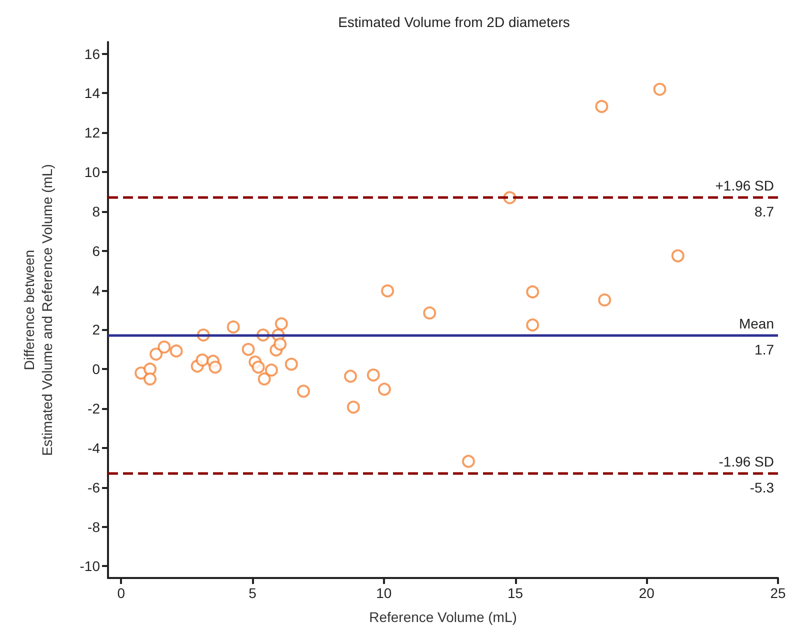 The height and width of the screenshot is (640, 790). Describe the element at coordinates (121, 593) in the screenshot. I see `x-tick-label: 0` at that location.